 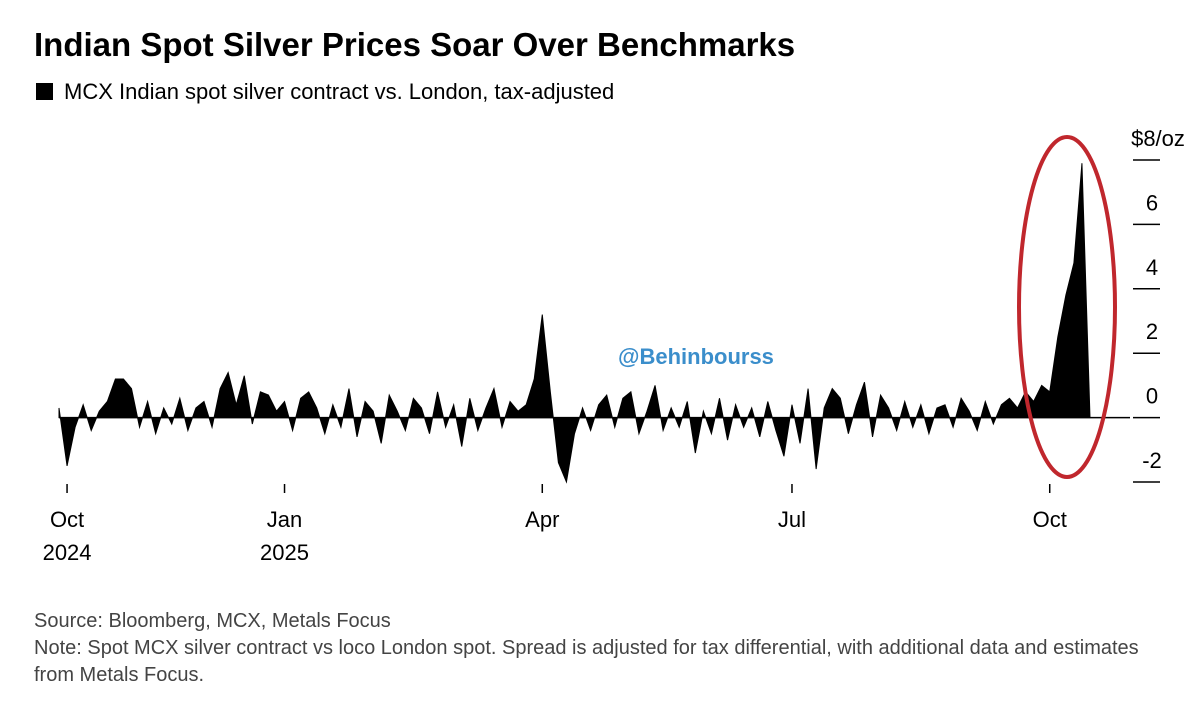 What do you see at coordinates (1152, 396) in the screenshot?
I see `y-tick-label: 0` at bounding box center [1152, 396].